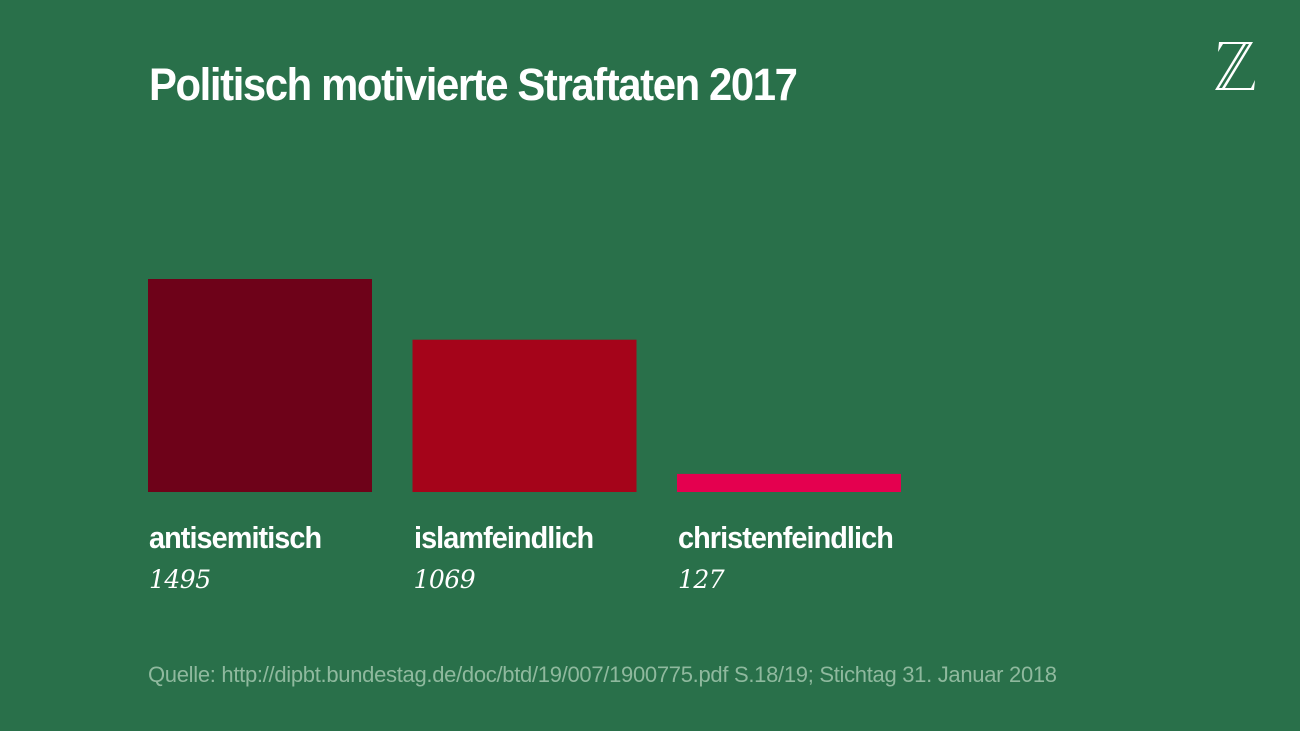  I want to click on bar-christenfeindlich, so click(789, 482).